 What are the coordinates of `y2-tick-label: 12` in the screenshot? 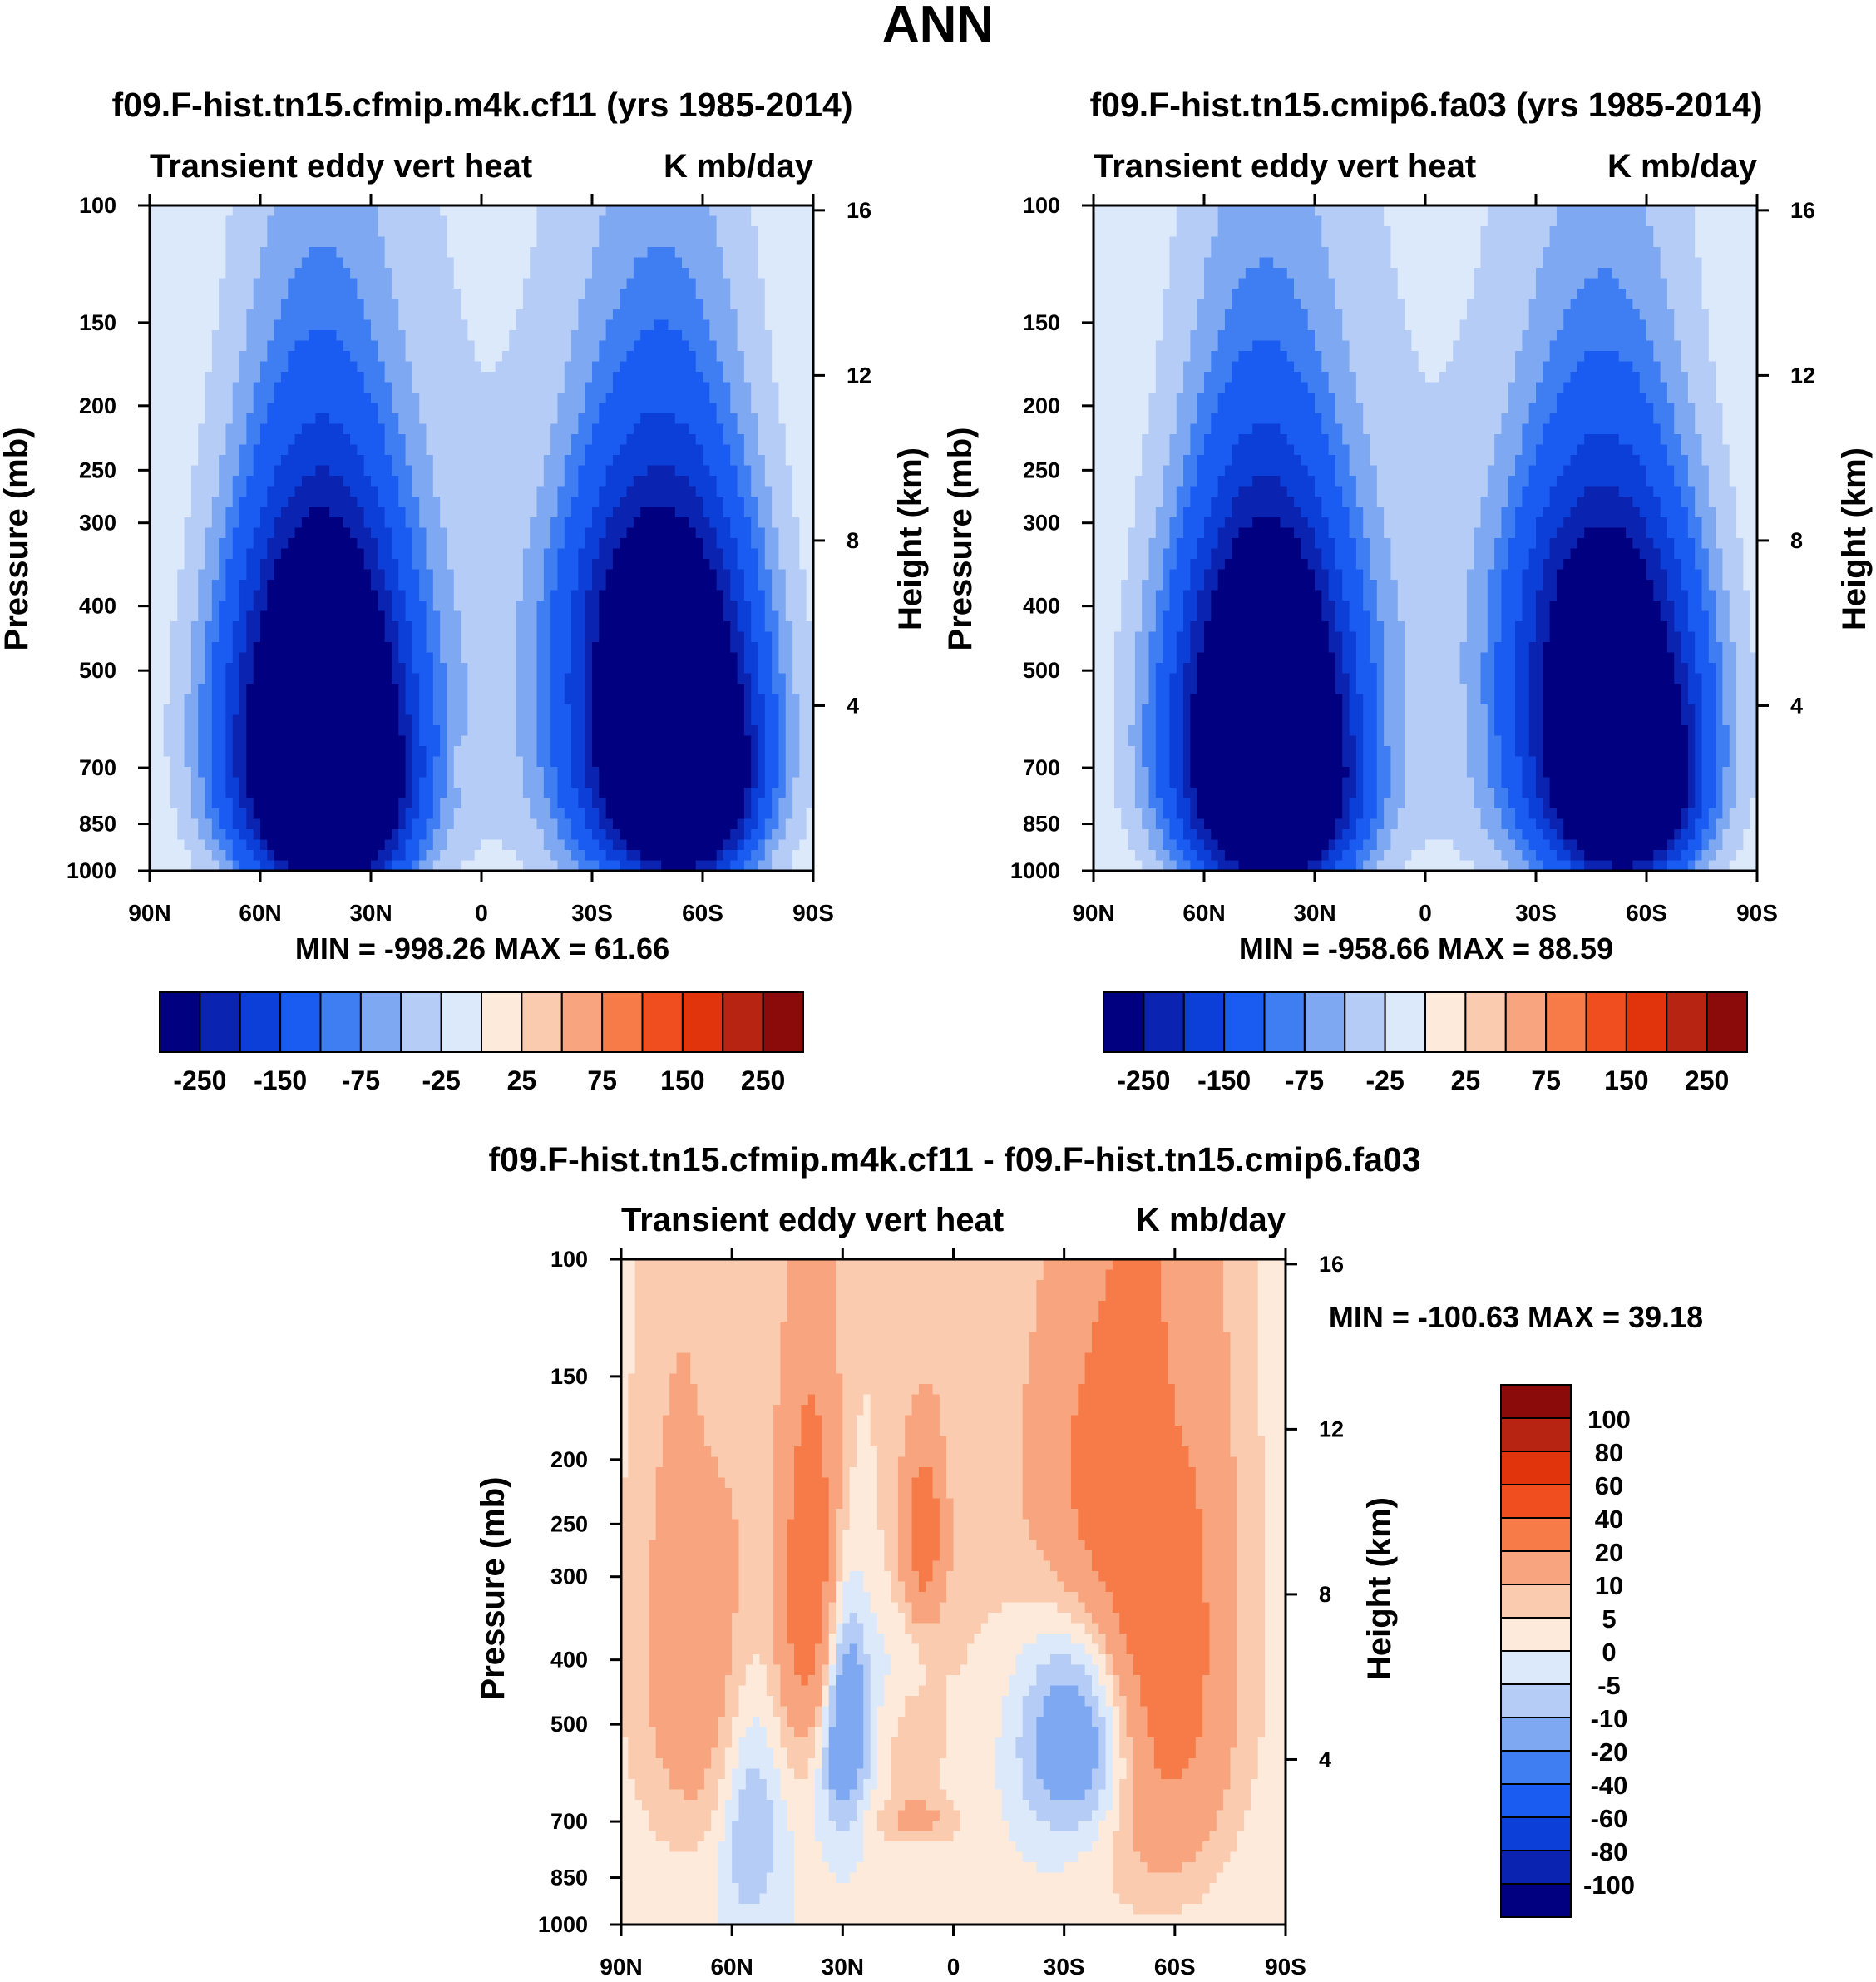 It's located at (859, 375).